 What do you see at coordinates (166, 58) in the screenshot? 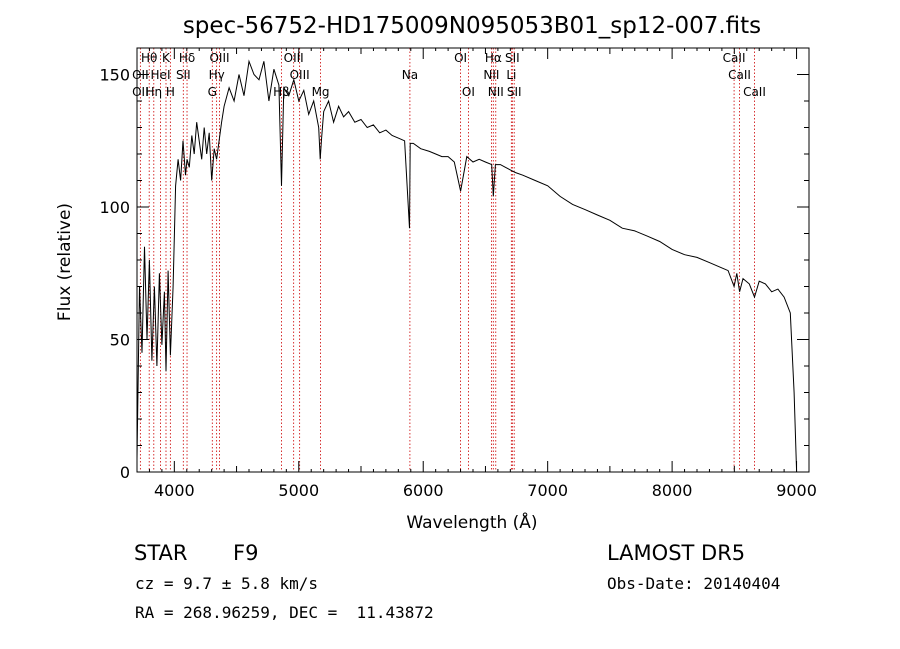
I see `line-label: K` at bounding box center [166, 58].